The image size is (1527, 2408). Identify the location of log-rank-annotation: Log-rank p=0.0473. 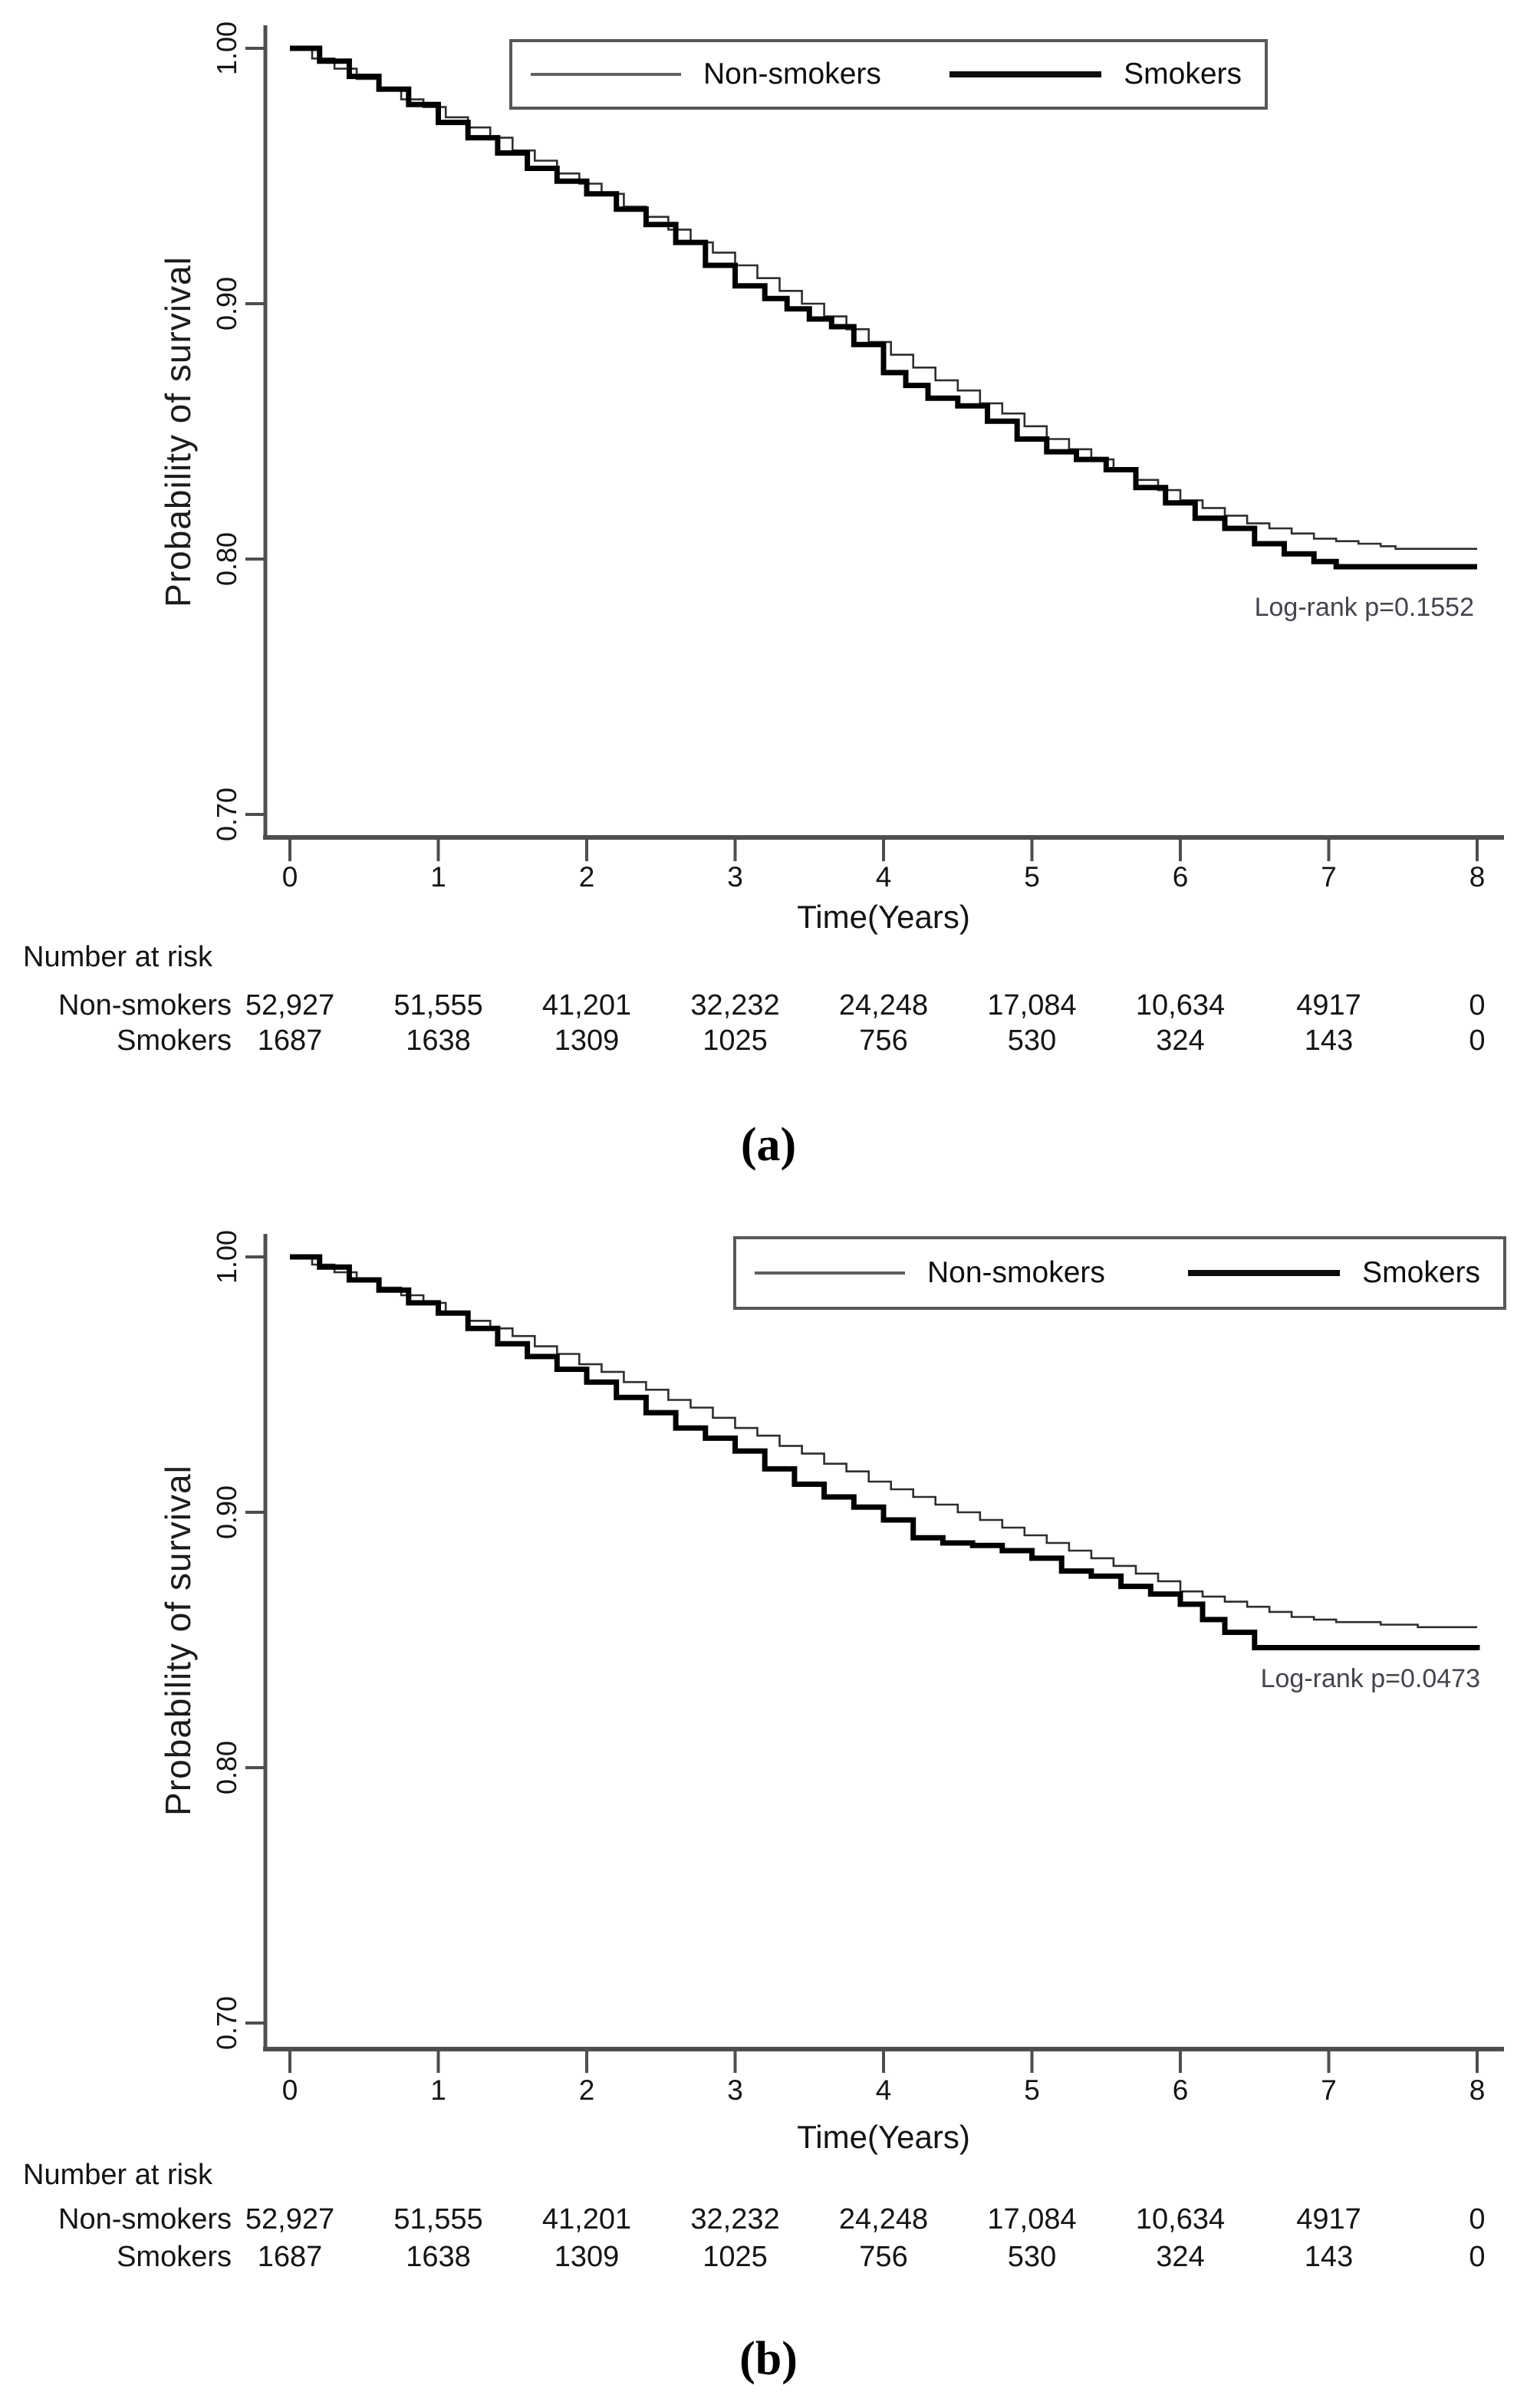
(1370, 1678).